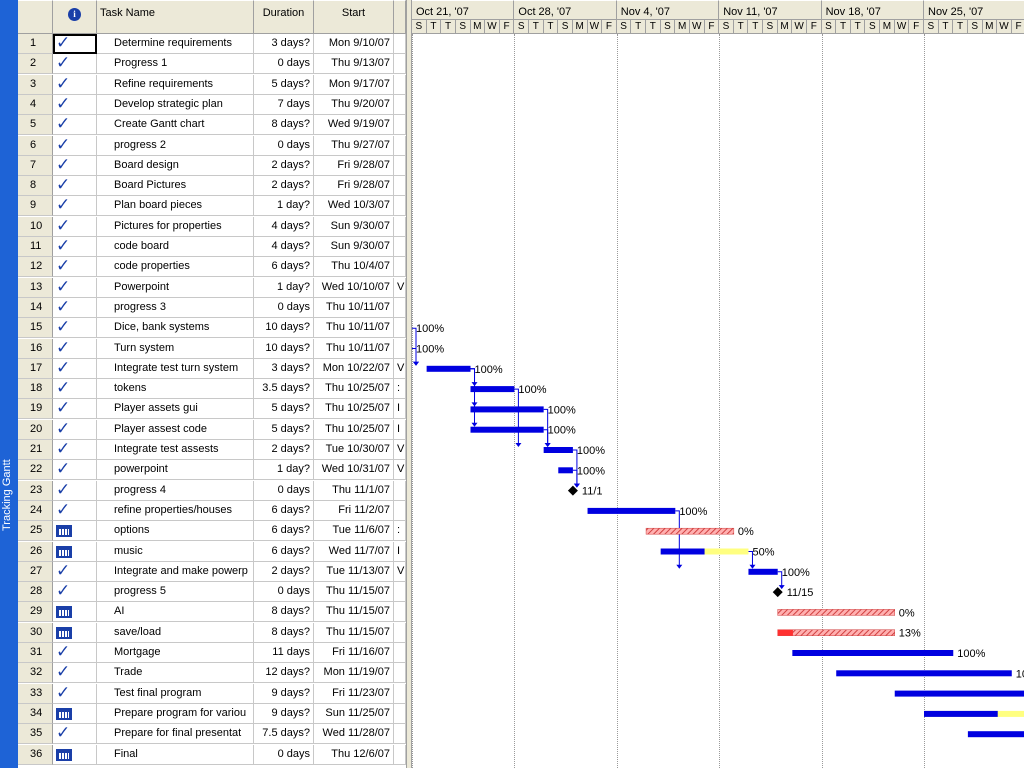 Image resolution: width=1024 pixels, height=768 pixels. Describe the element at coordinates (354, 592) in the screenshot. I see `start-cell: Thu 11/15/07` at that location.